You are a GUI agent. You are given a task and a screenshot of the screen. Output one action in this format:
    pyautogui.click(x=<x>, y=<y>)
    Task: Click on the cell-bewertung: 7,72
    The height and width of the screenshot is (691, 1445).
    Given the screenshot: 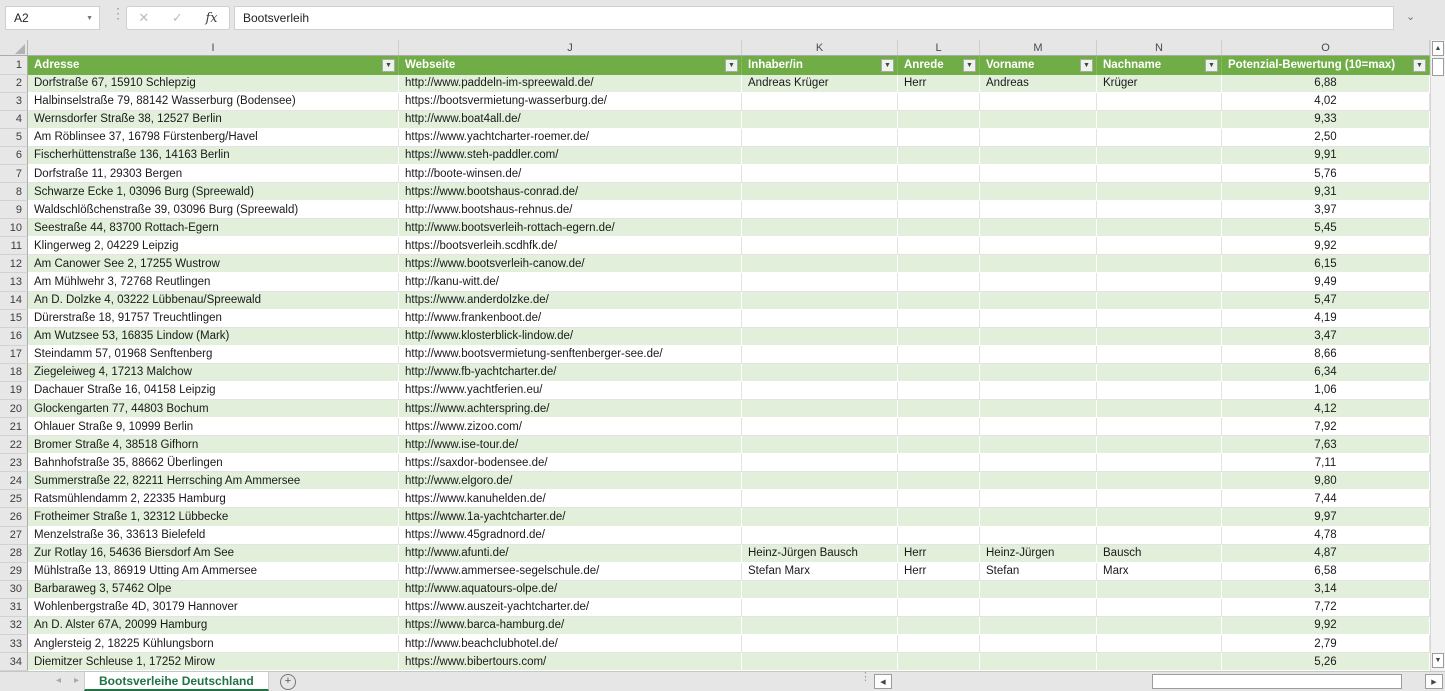 What is the action you would take?
    pyautogui.click(x=1326, y=607)
    